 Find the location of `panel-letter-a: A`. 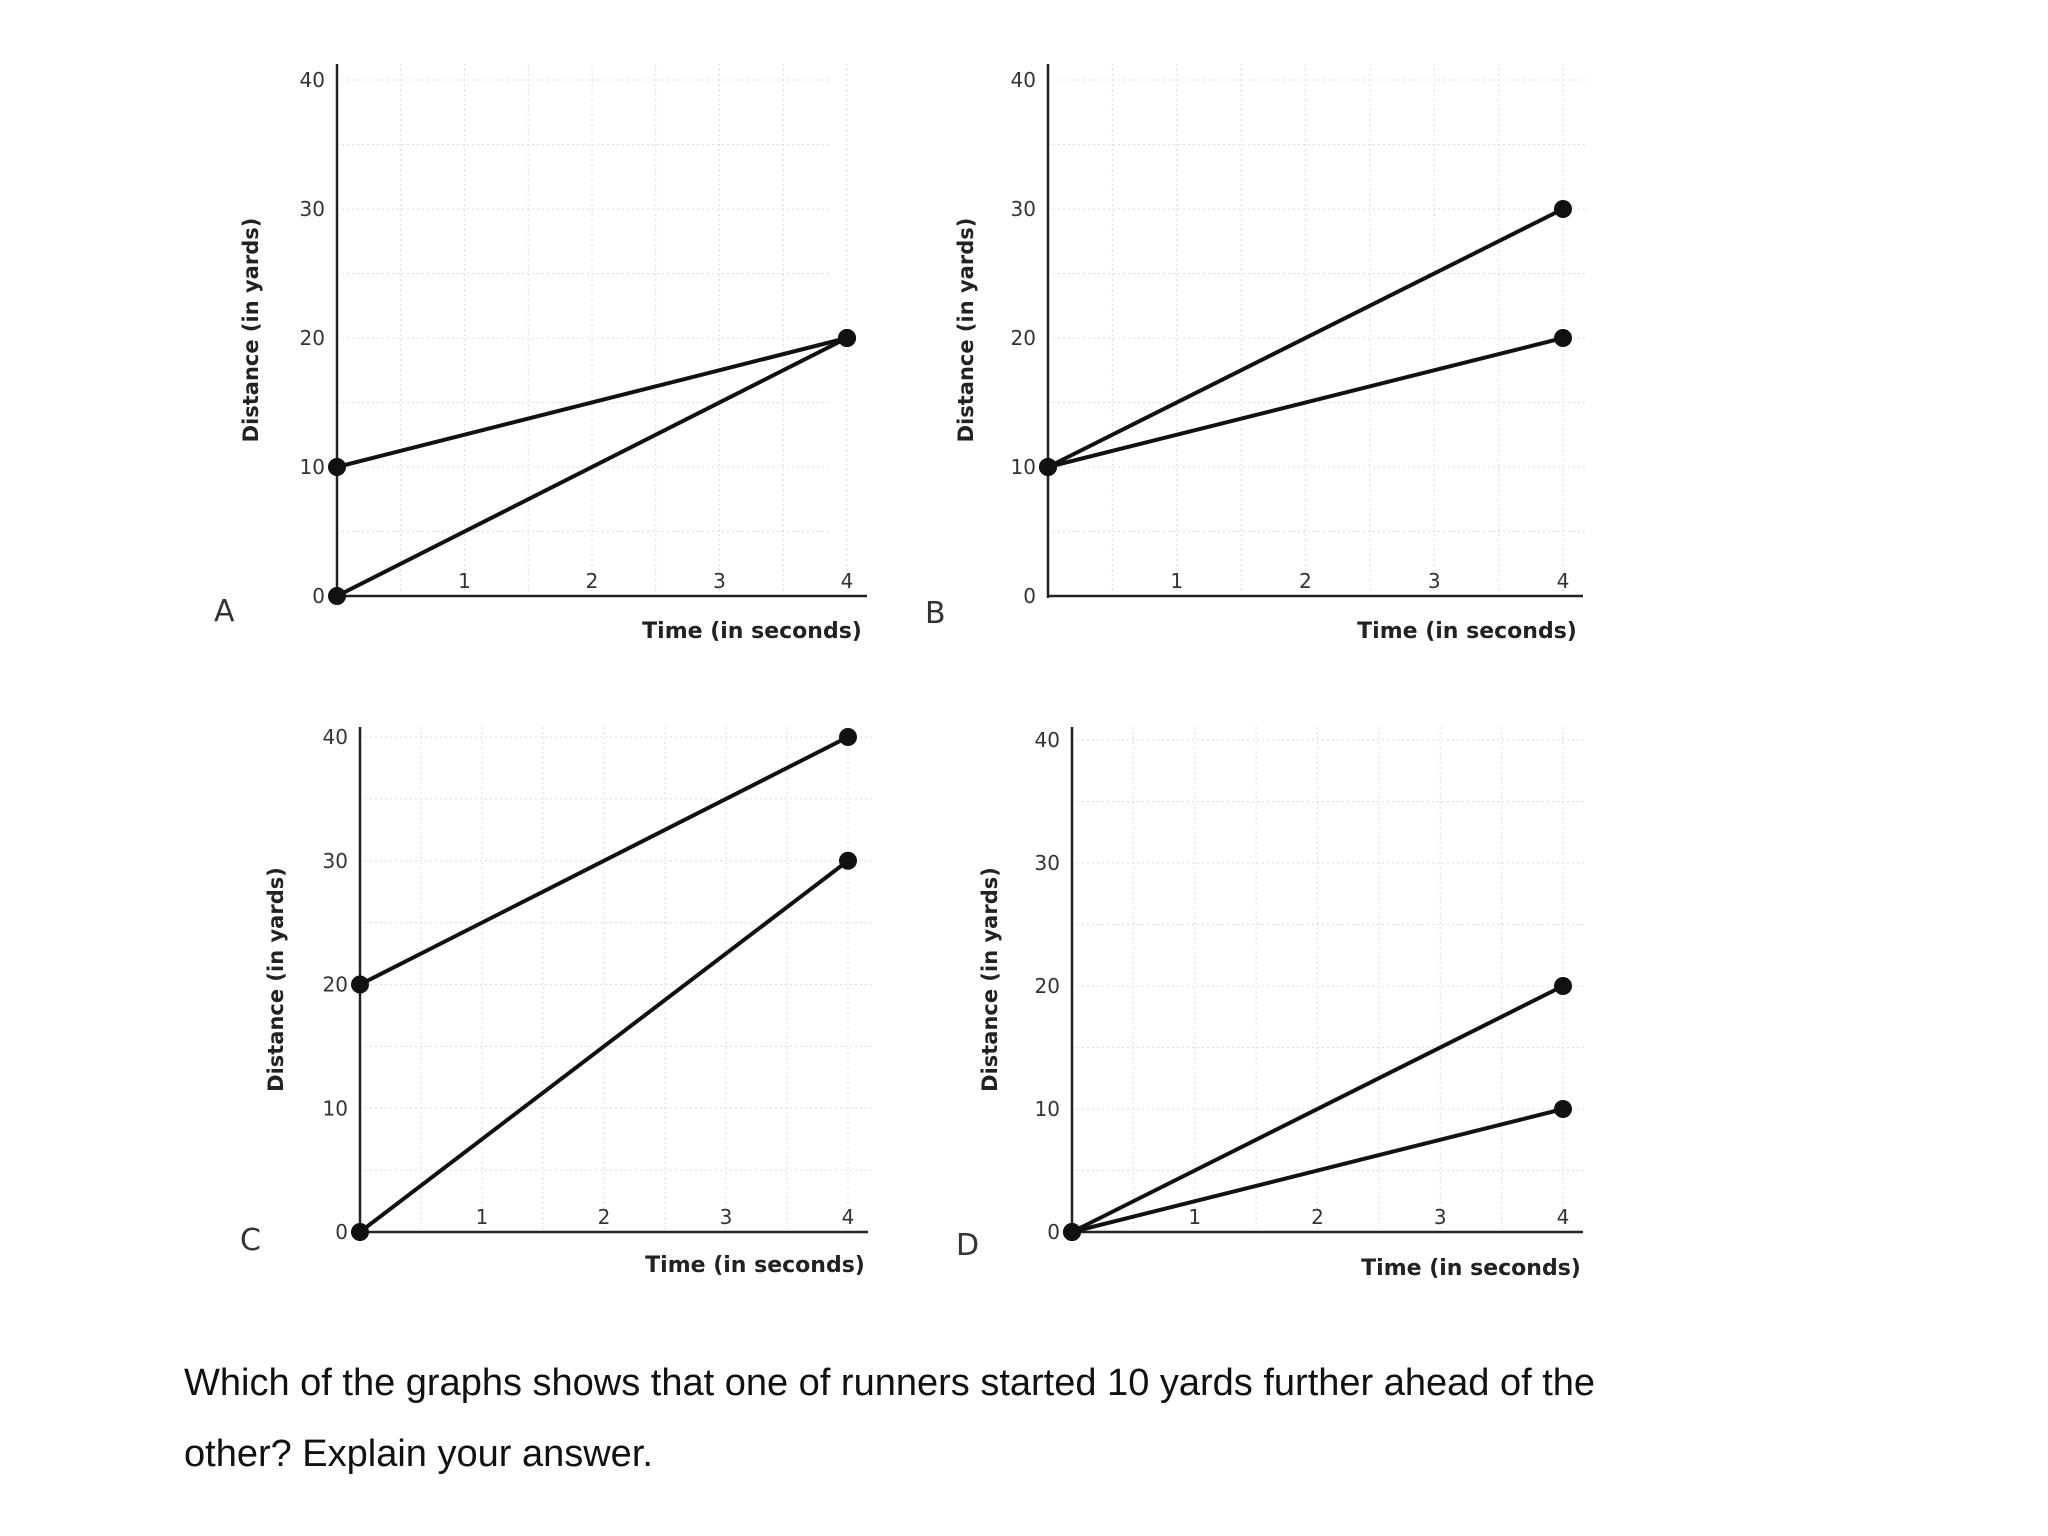

panel-letter-a: A is located at coordinates (224, 611).